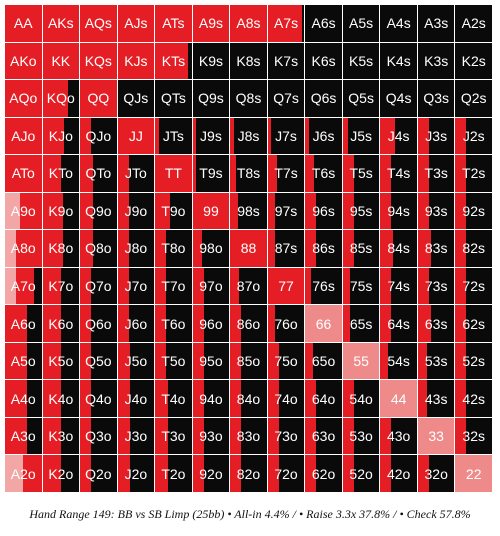 The image size is (500, 536). Describe the element at coordinates (436, 136) in the screenshot. I see `hand-cell-J3s: J3s` at that location.